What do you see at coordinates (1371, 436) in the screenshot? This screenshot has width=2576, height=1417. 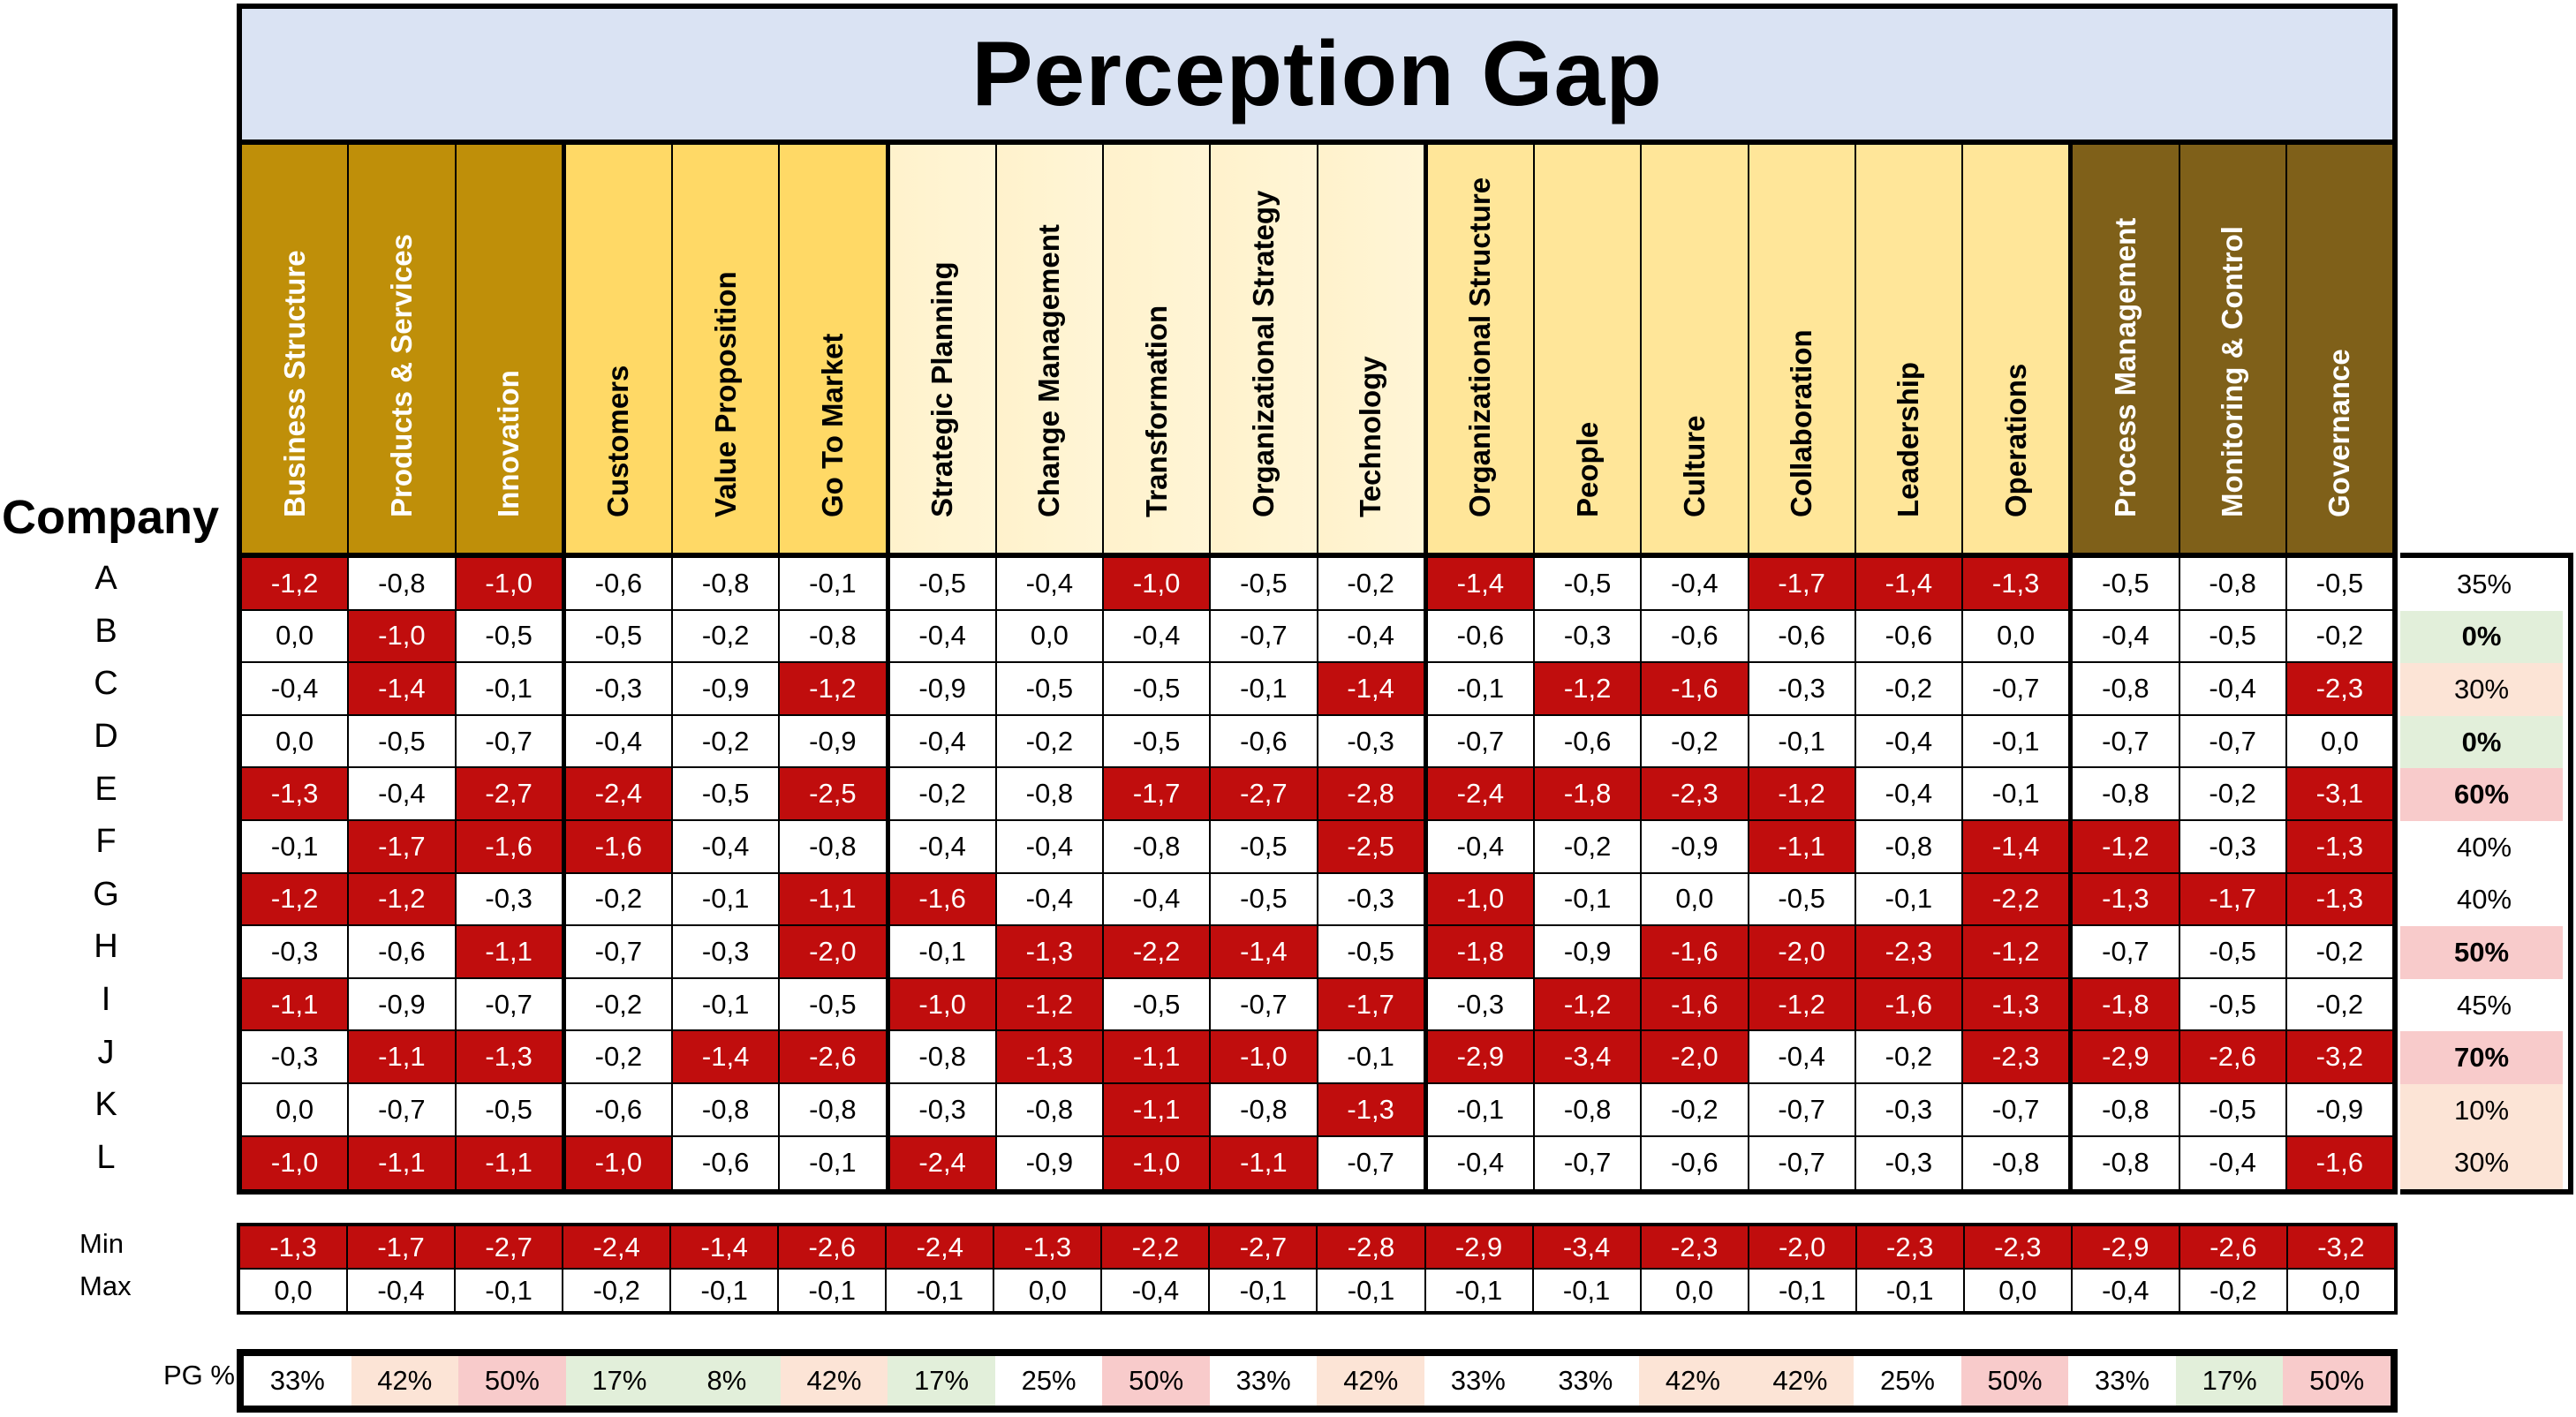 I see `column-header-label: Technology` at bounding box center [1371, 436].